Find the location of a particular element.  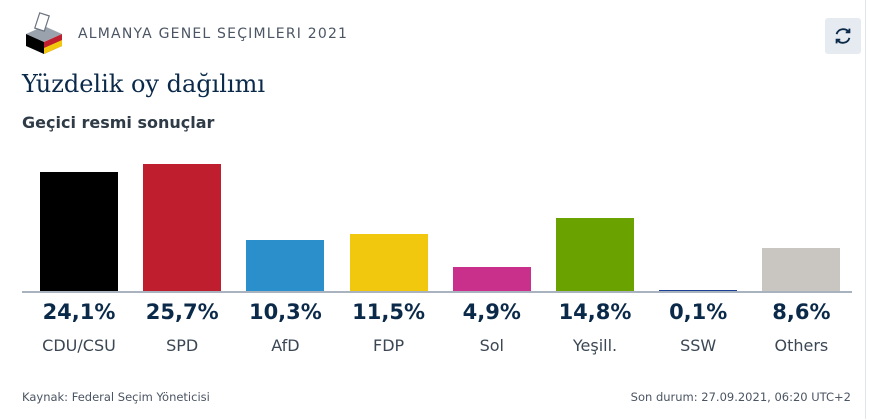

refresh-icon is located at coordinates (843, 36).